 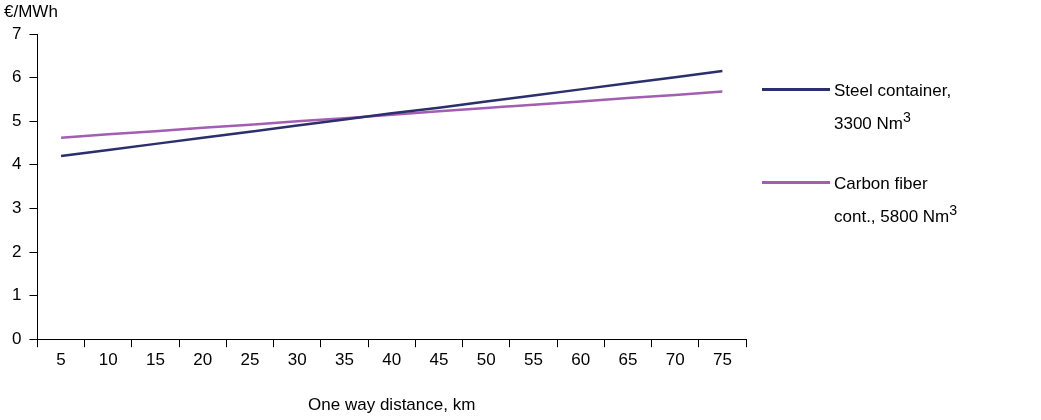 What do you see at coordinates (61, 360) in the screenshot?
I see `x-tick-label: 5` at bounding box center [61, 360].